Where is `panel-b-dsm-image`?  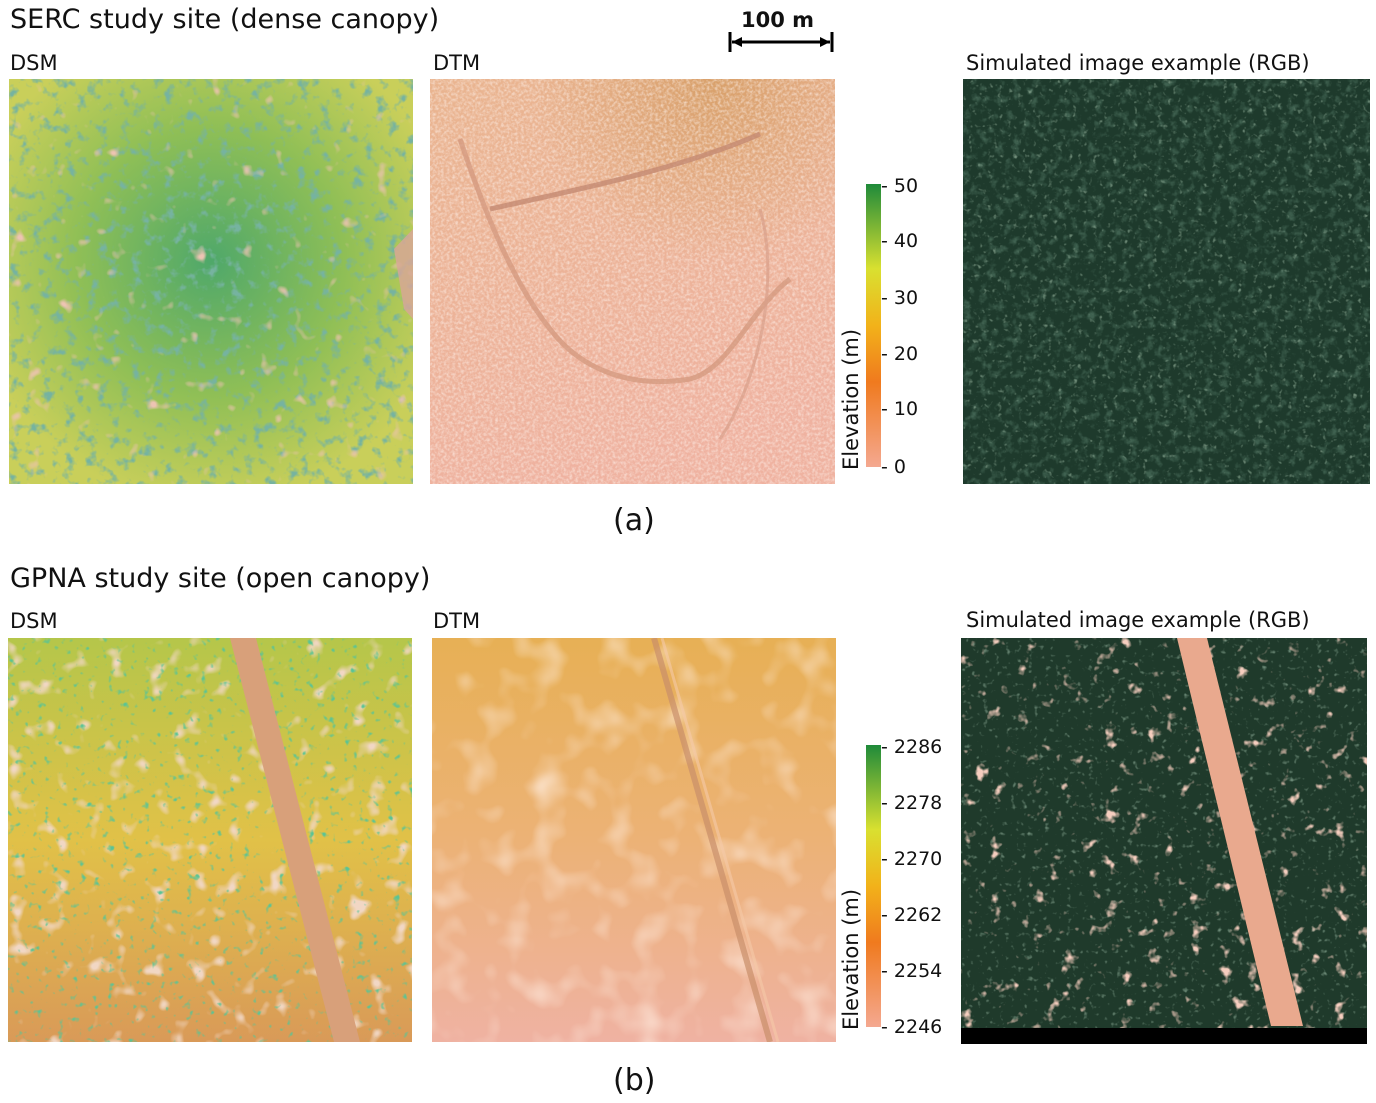 panel-b-dsm-image is located at coordinates (210, 840).